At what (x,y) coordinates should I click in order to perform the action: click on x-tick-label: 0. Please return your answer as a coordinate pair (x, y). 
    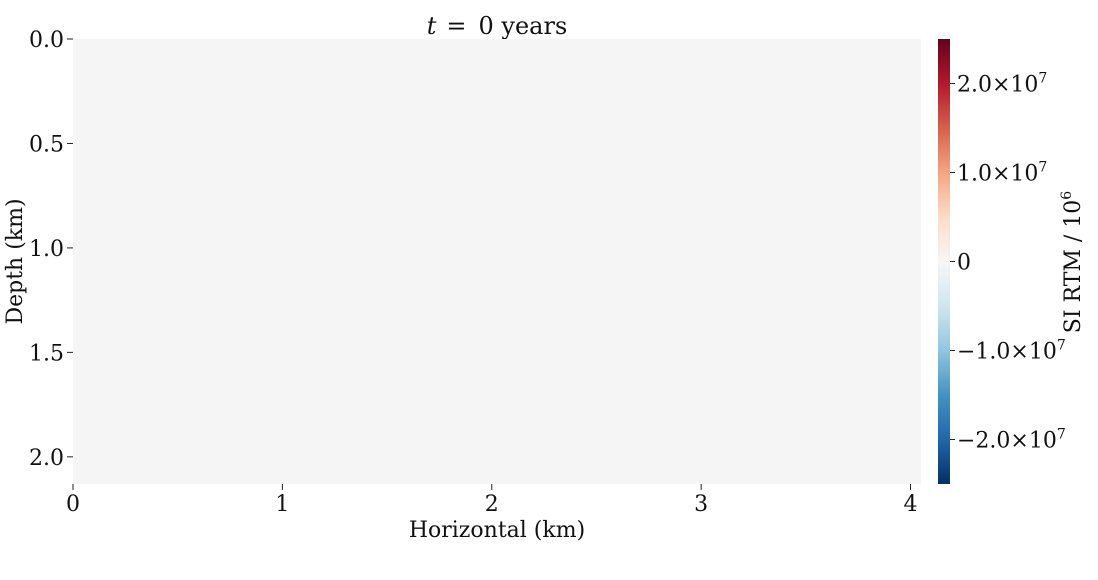
    Looking at the image, I should click on (73, 504).